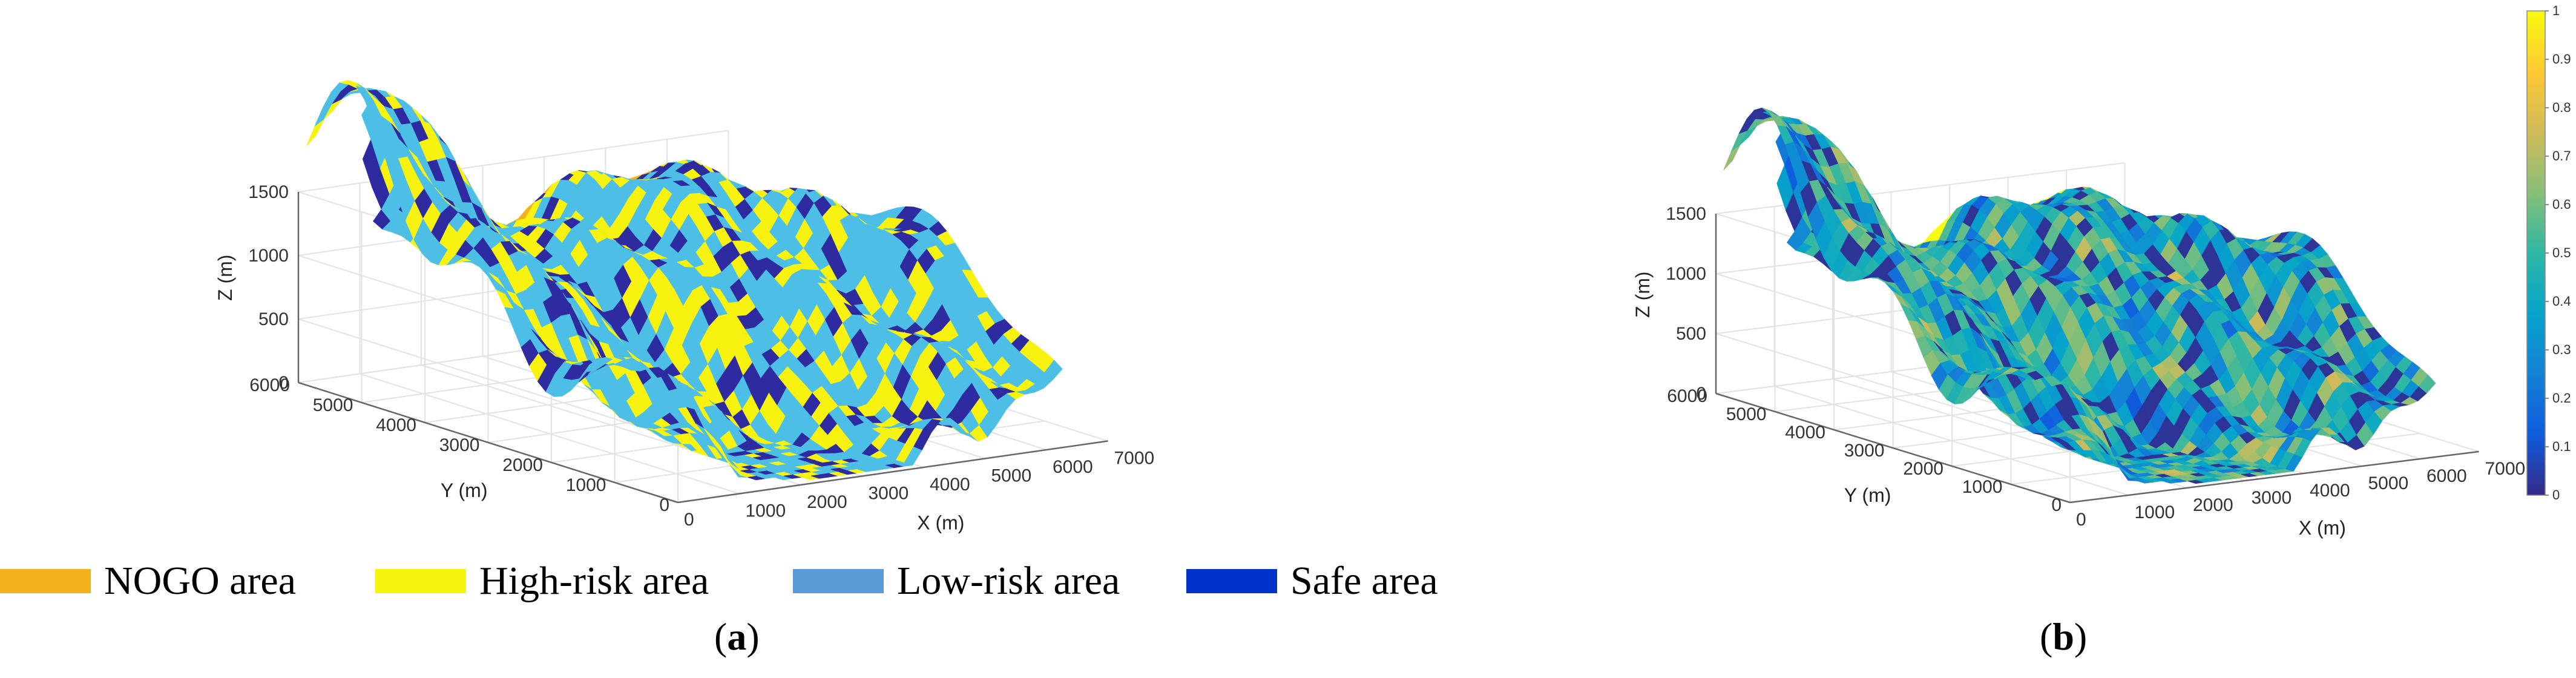 This screenshot has height=678, width=2576. I want to click on legend-label-nogo: NOGO area, so click(200, 581).